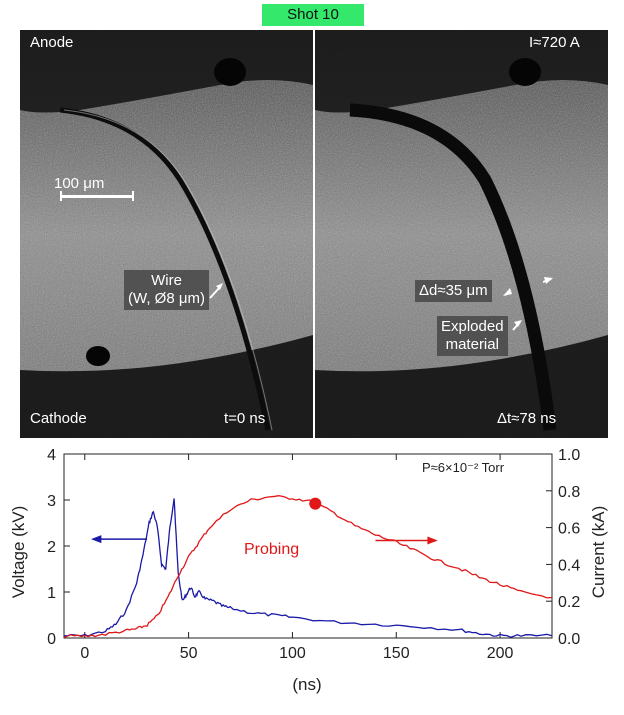 This screenshot has height=715, width=624. What do you see at coordinates (271, 549) in the screenshot?
I see `probing-annotation: Probing` at bounding box center [271, 549].